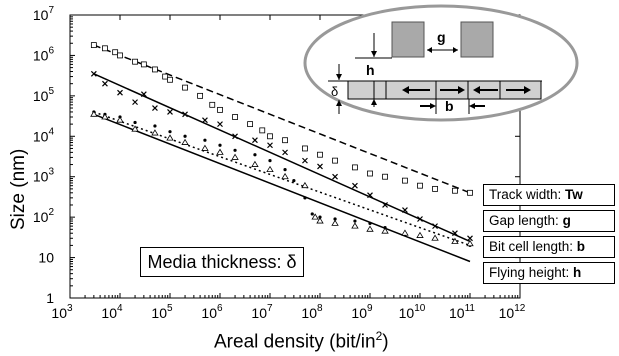  I want to click on y-tick-label: 10⁶, so click(44, 54).